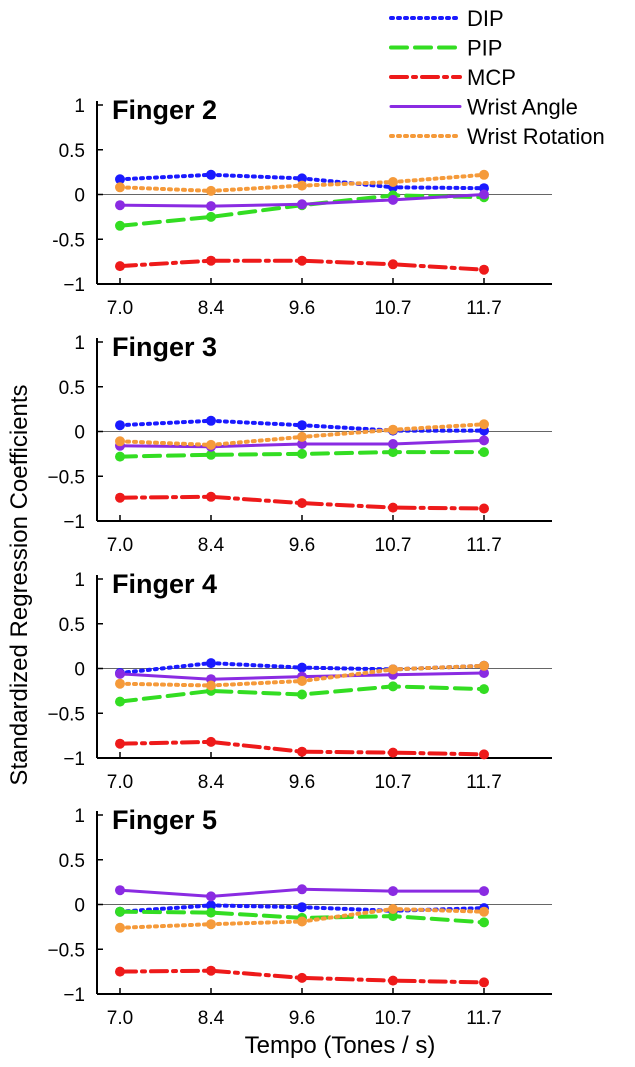 The height and width of the screenshot is (1067, 635). I want to click on legend-item: PIP, so click(445, 48).